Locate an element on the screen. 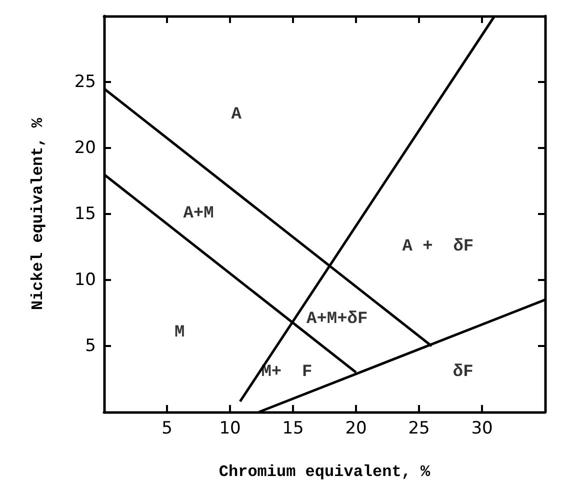 The height and width of the screenshot is (498, 567). y-axis-title: Nickel equivalent, % is located at coordinates (38, 214).